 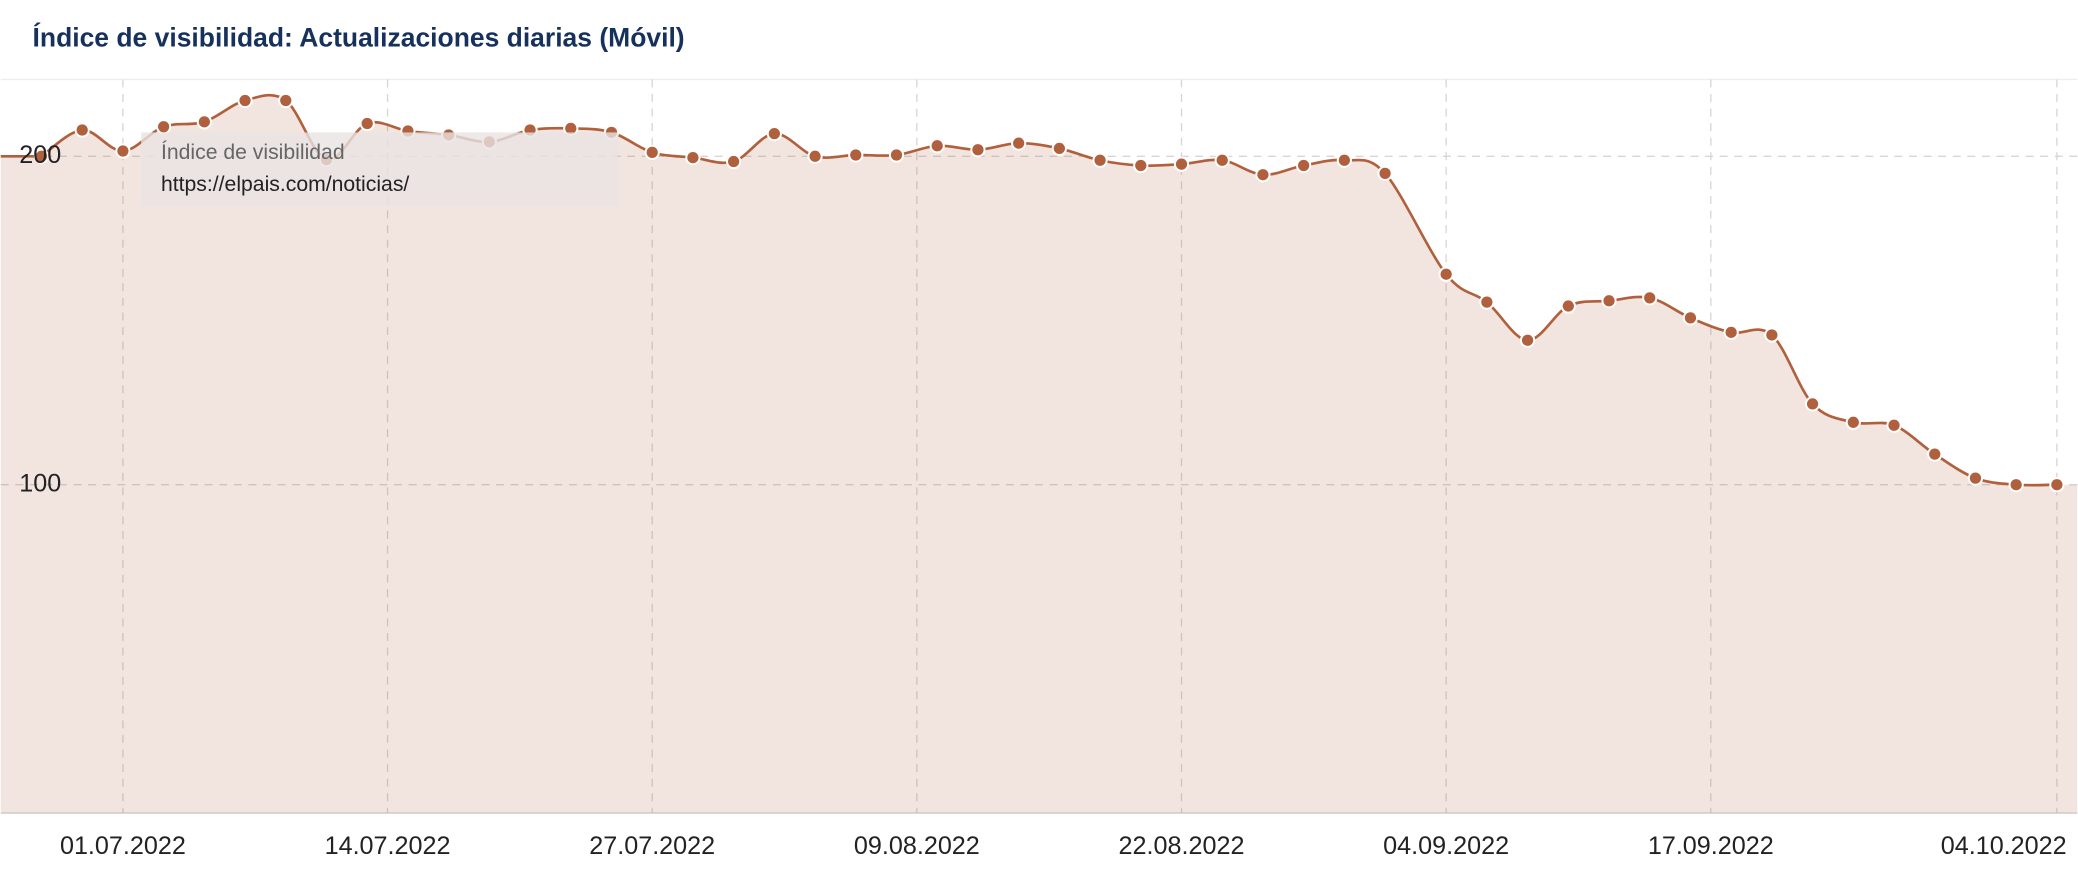 I want to click on x-tick-label: 27.07.2022, so click(x=652, y=846).